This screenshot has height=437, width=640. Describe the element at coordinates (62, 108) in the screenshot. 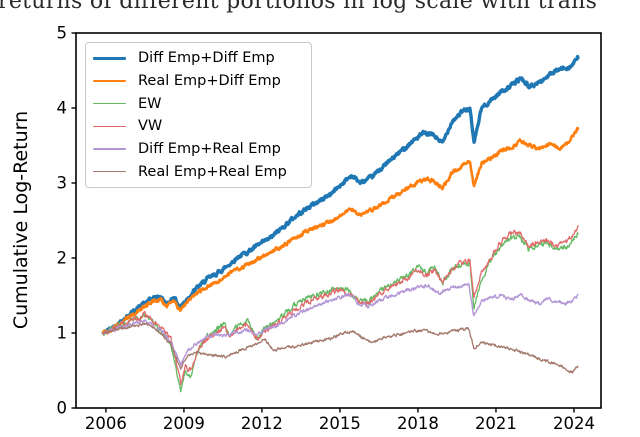

I see `y-tick-label: 4` at that location.